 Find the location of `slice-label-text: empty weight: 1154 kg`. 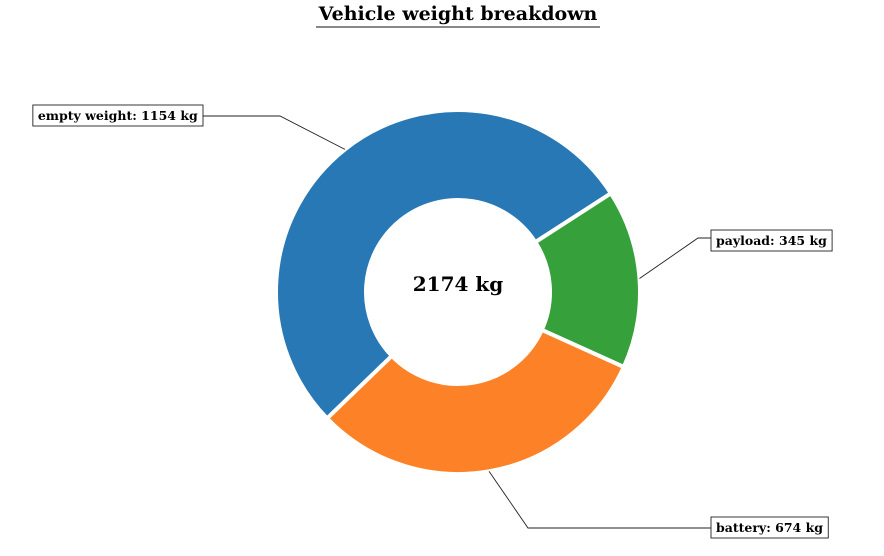

slice-label-text: empty weight: 1154 kg is located at coordinates (118, 115).